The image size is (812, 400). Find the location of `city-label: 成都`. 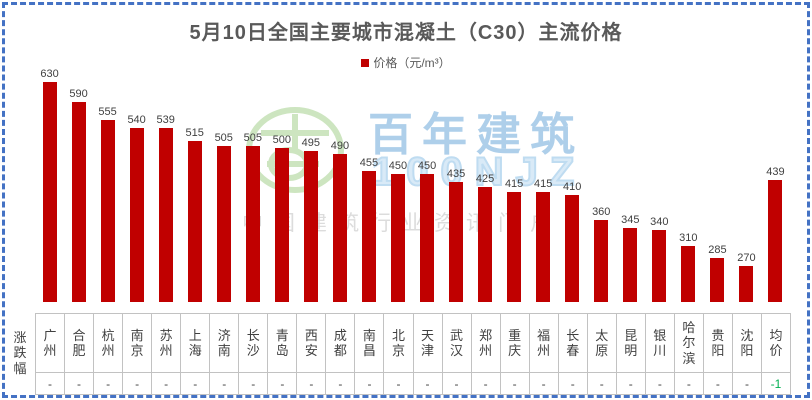

city-label: 成都 is located at coordinates (340, 342).